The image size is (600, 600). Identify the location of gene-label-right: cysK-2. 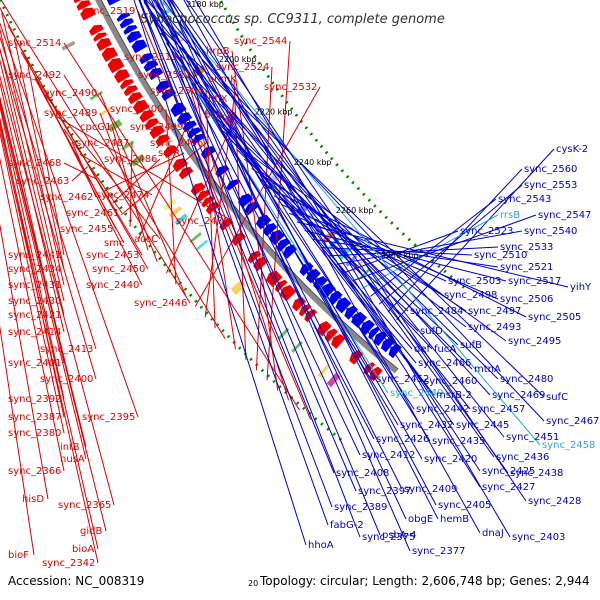
(572, 149).